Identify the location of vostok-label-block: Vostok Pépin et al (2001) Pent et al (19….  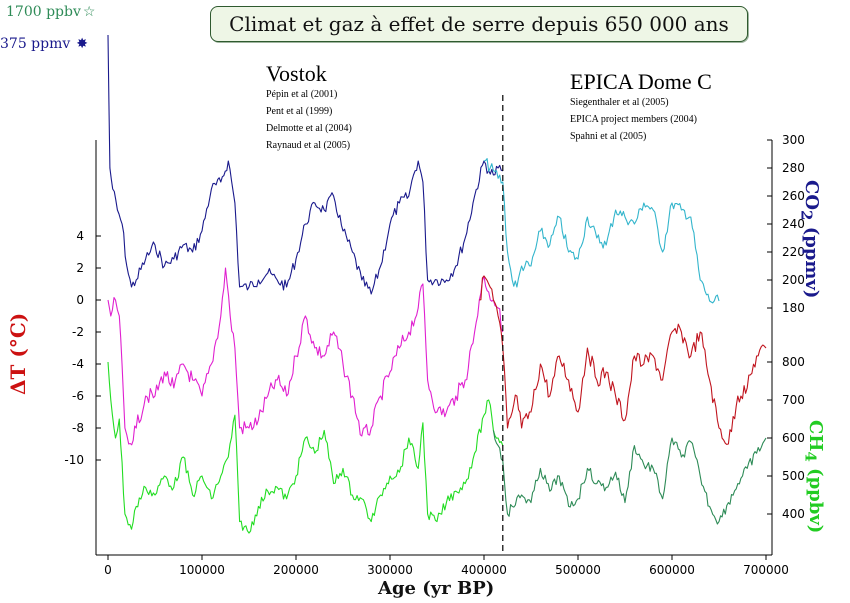
(309, 108).